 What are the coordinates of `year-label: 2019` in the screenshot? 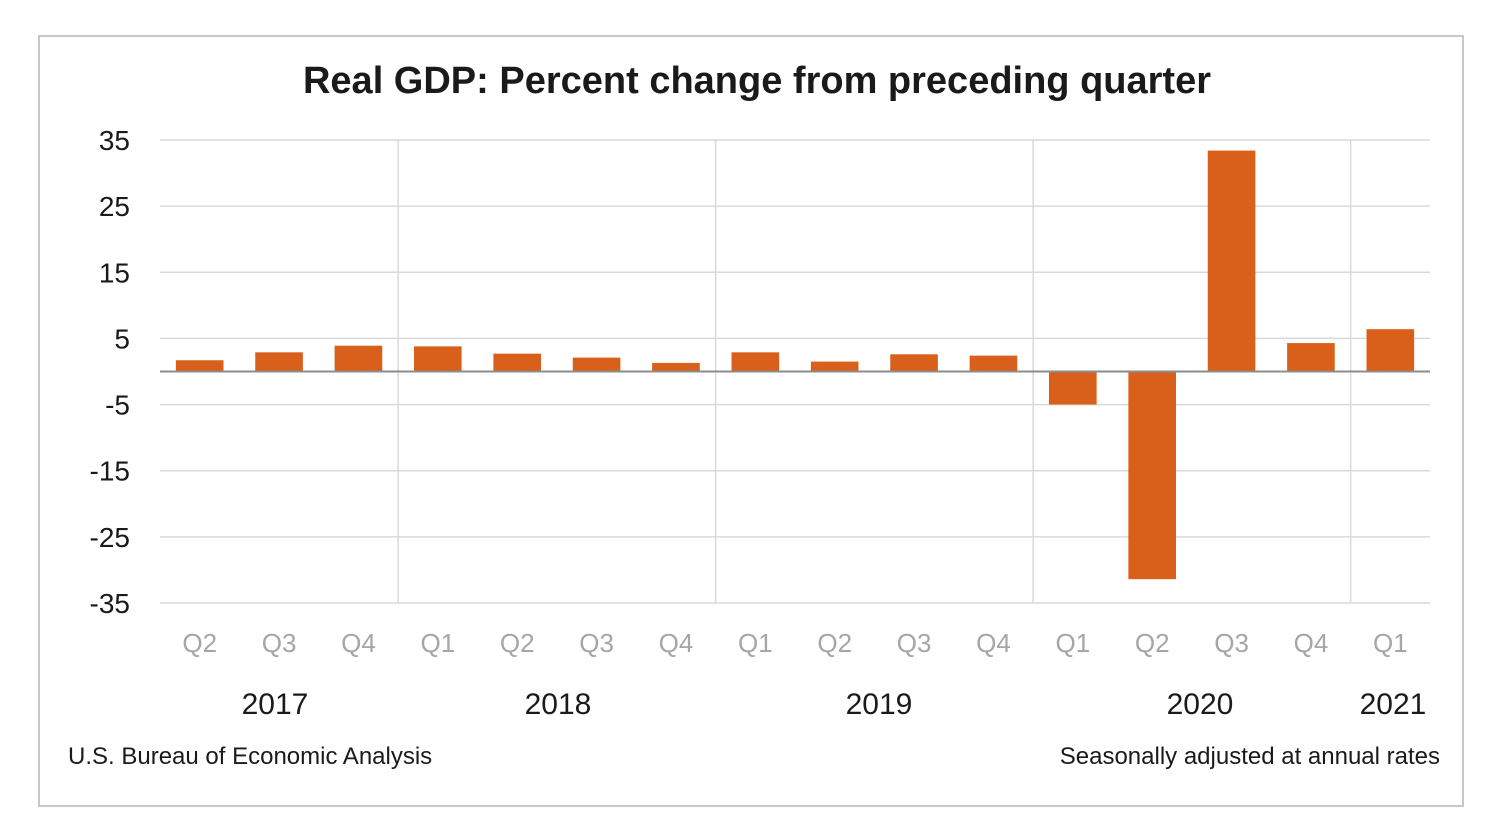 It's located at (879, 704).